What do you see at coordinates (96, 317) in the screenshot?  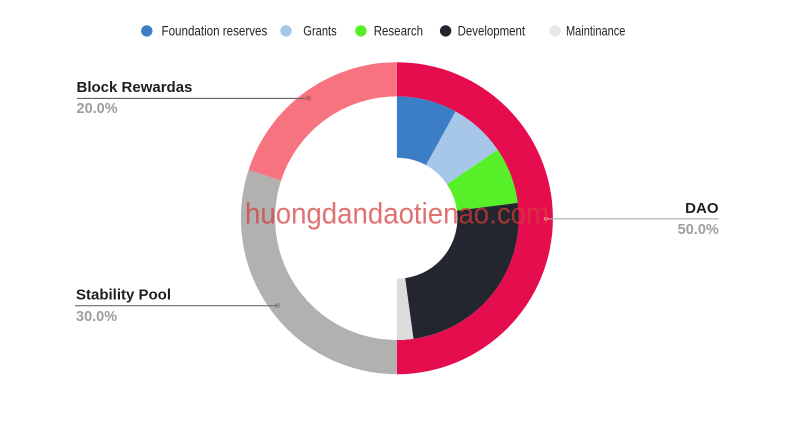 I see `svg-text: 30.0%` at bounding box center [96, 317].